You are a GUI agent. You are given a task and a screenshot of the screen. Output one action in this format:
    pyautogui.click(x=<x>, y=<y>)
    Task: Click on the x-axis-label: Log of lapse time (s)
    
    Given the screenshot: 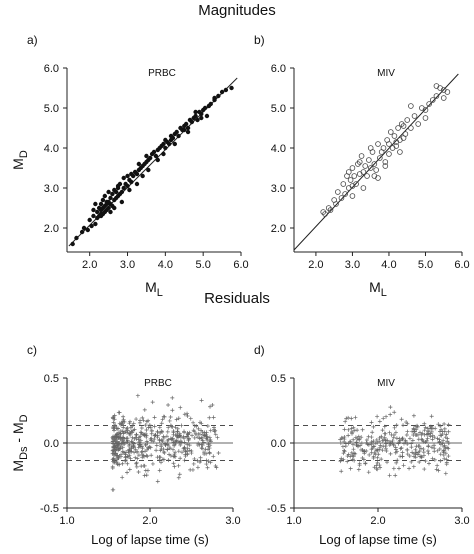 What is the action you would take?
    pyautogui.click(x=150, y=539)
    